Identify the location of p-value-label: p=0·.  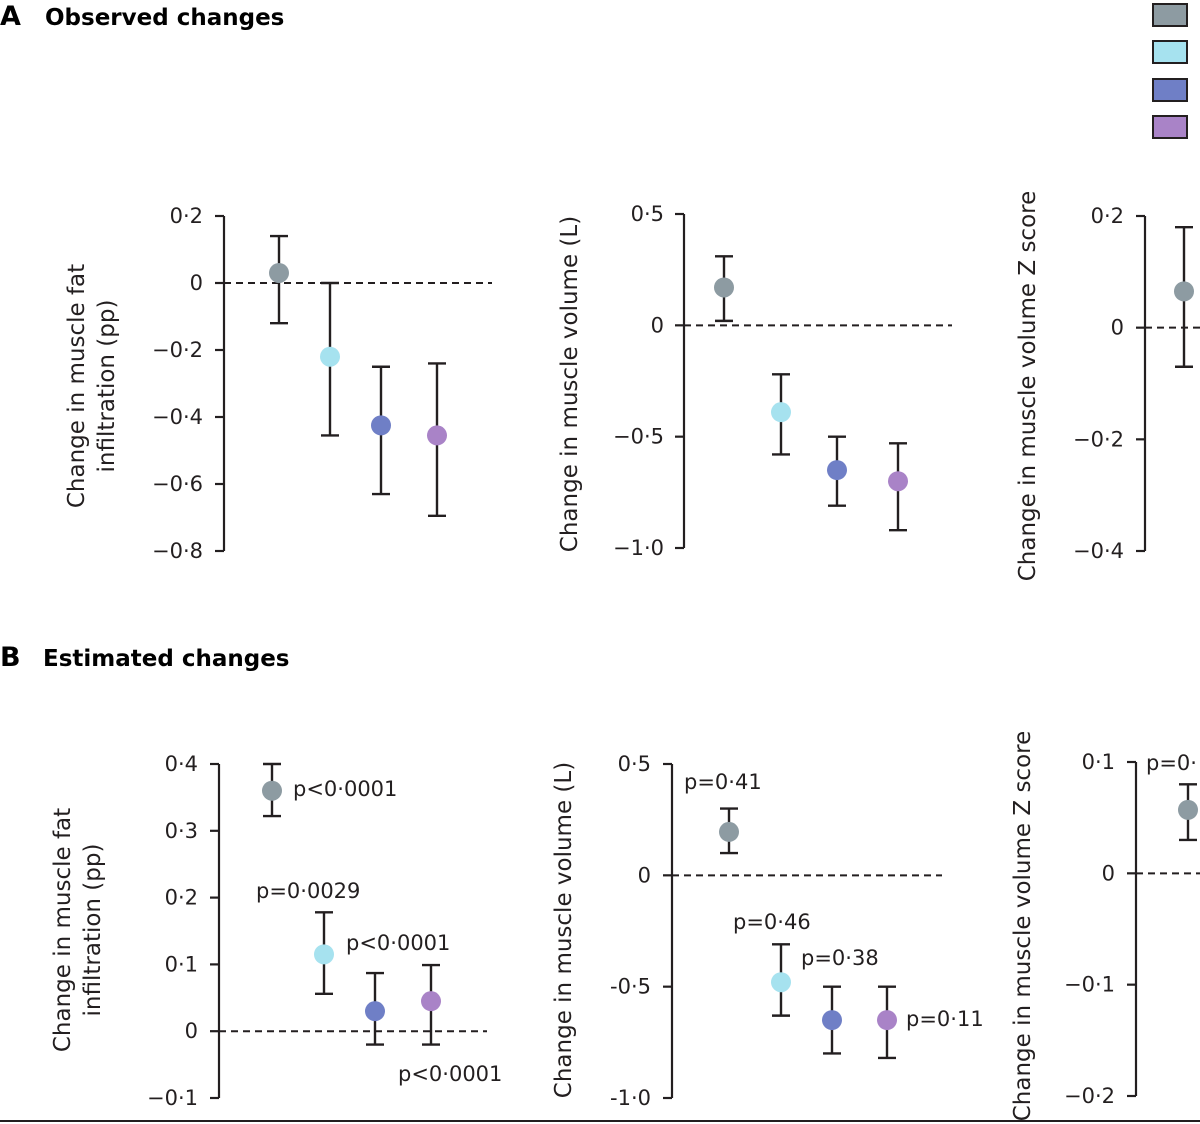
(1171, 763).